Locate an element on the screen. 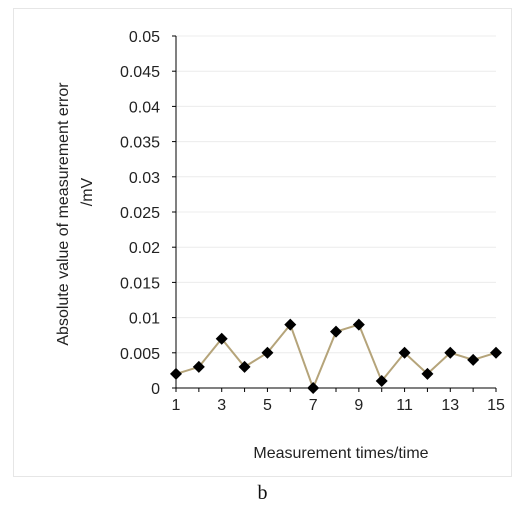 This screenshot has width=525, height=516. x-tick-label: 11 is located at coordinates (404, 405).